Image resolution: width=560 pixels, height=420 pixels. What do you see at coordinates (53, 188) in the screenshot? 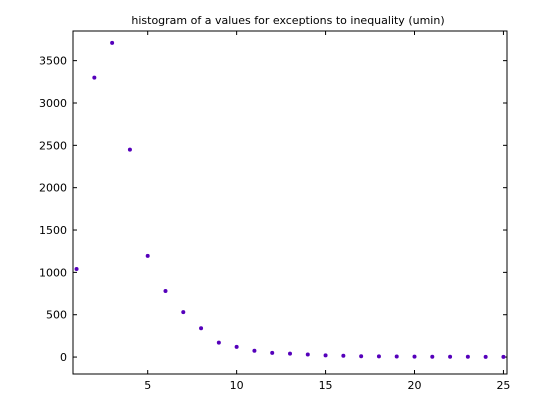
I see `y-tick-label: 2000` at bounding box center [53, 188].